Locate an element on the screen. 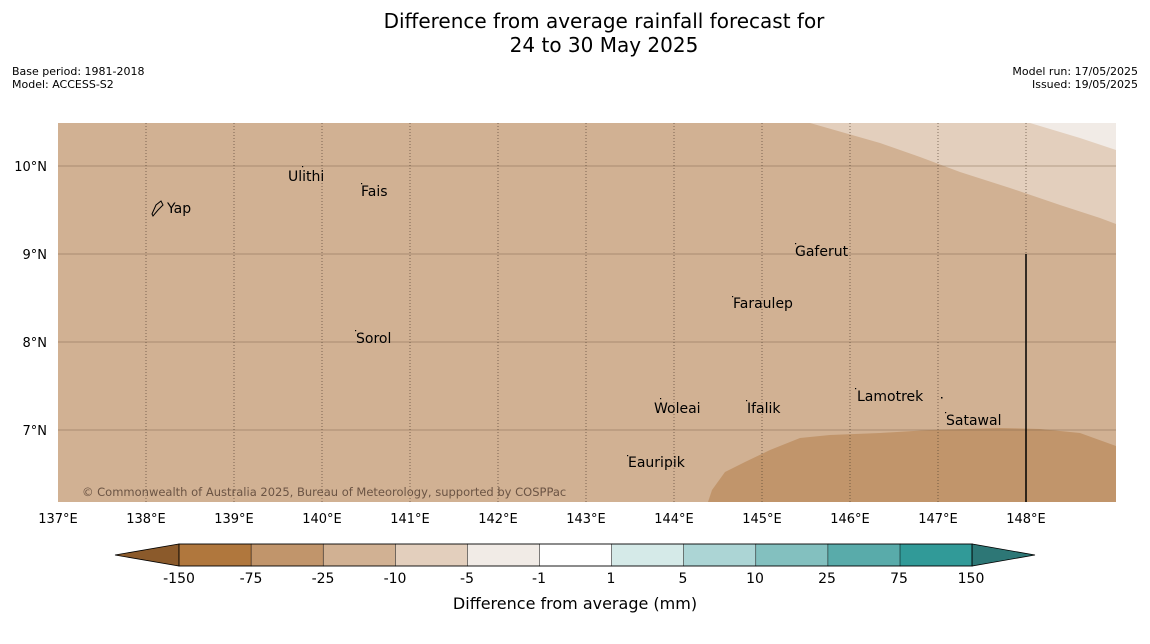 This screenshot has width=1150, height=644. colorbar-label: 25 is located at coordinates (827, 579).